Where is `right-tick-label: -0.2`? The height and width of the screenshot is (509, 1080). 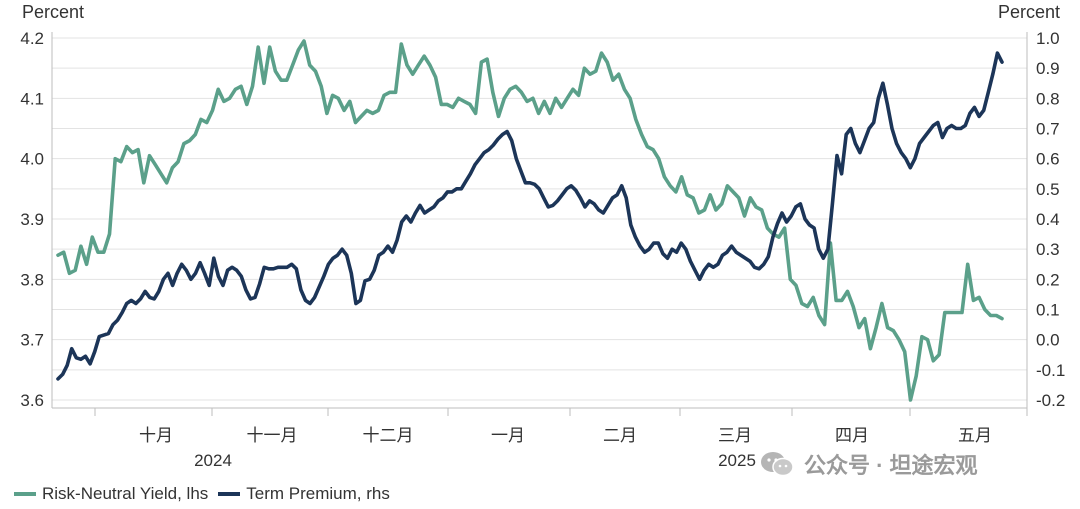 right-tick-label: -0.2 is located at coordinates (1050, 400).